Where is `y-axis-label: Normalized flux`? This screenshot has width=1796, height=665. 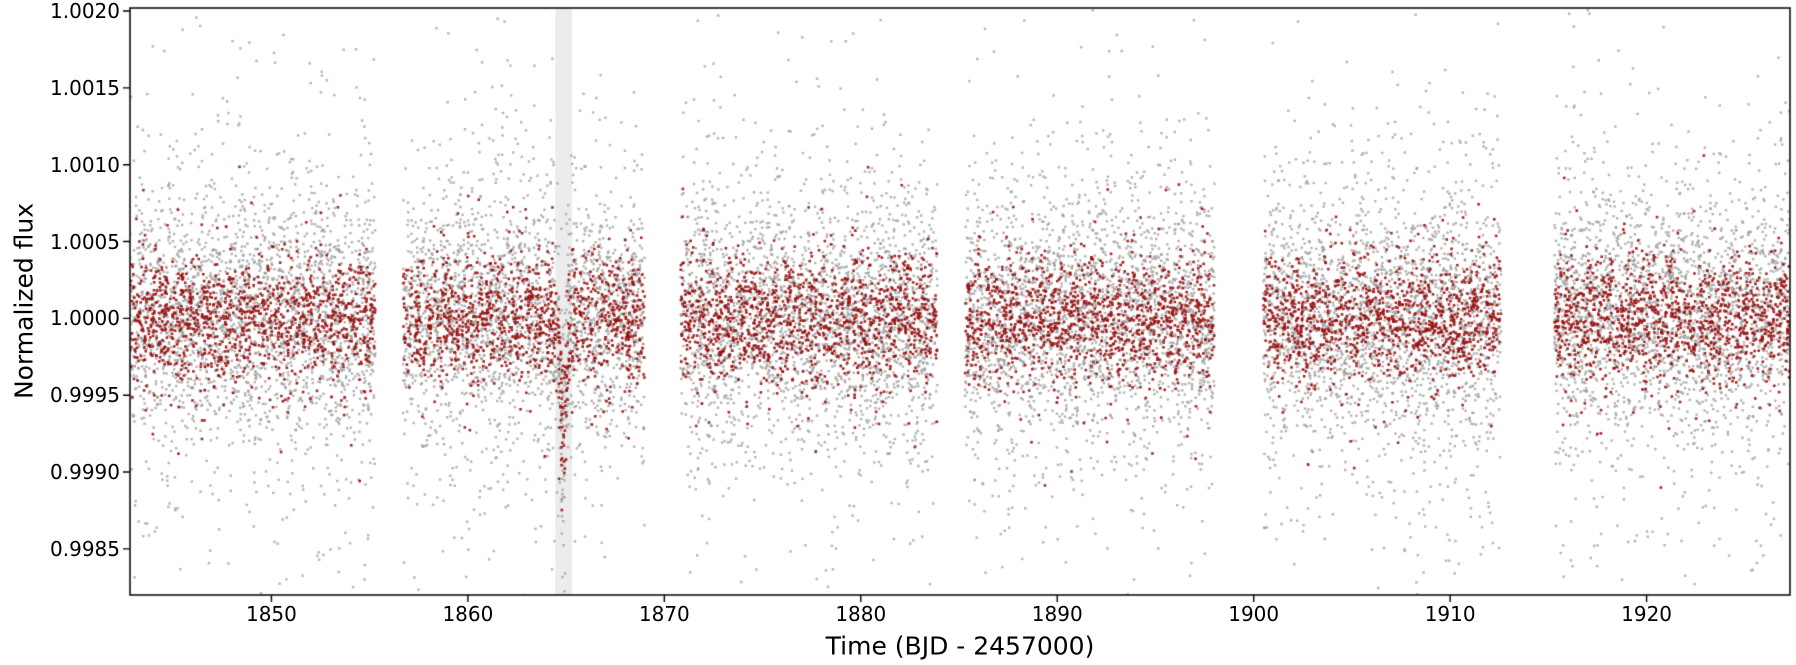
y-axis-label: Normalized flux is located at coordinates (24, 301).